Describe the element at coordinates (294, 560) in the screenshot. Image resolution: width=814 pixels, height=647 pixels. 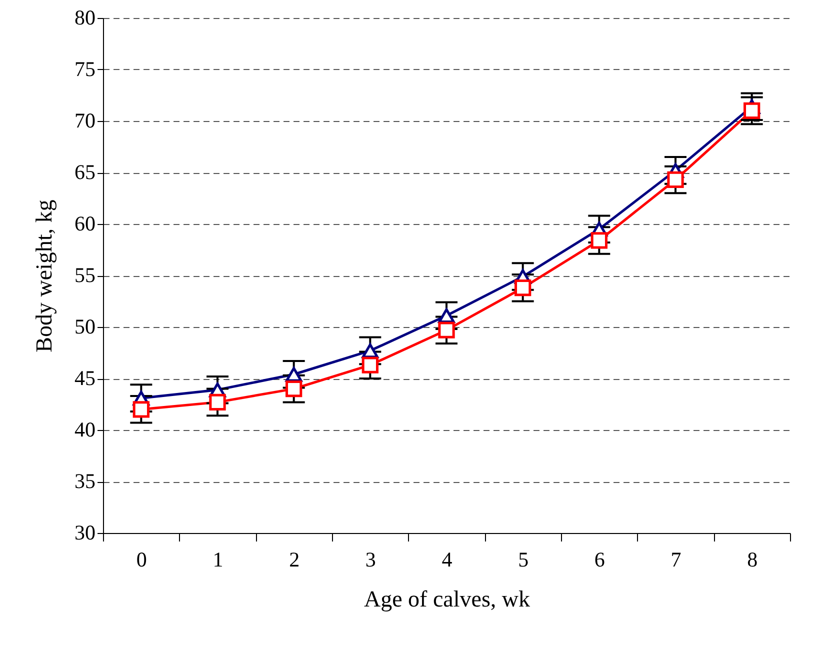
I see `x-tick-label: 2` at that location.